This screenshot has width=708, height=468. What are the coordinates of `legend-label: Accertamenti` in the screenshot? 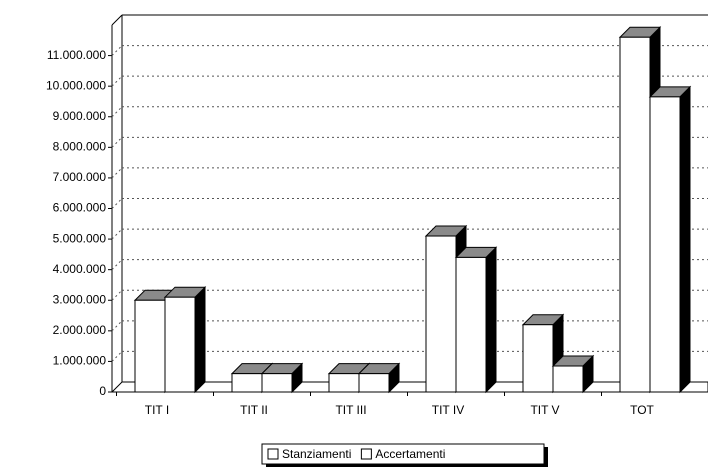 It's located at (410, 454).